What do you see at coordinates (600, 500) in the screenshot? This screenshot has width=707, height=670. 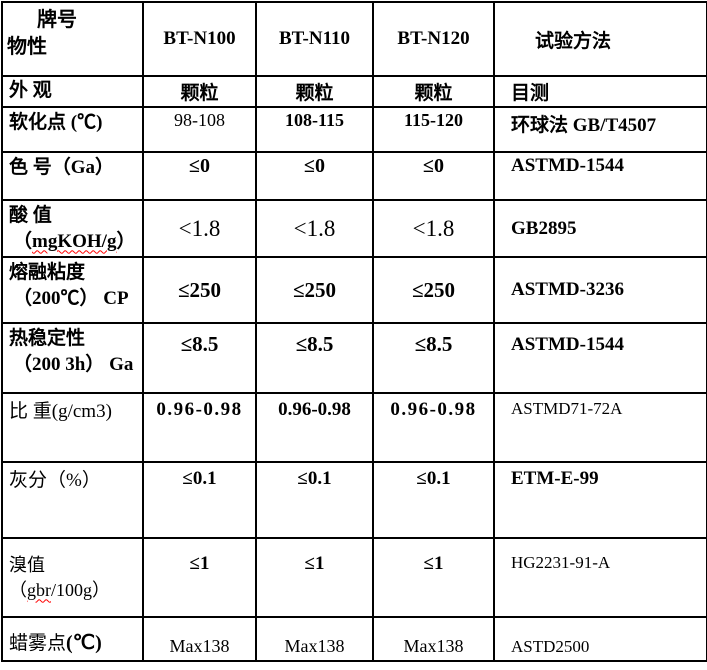 I see `method-cell: ETM-E-99` at bounding box center [600, 500].